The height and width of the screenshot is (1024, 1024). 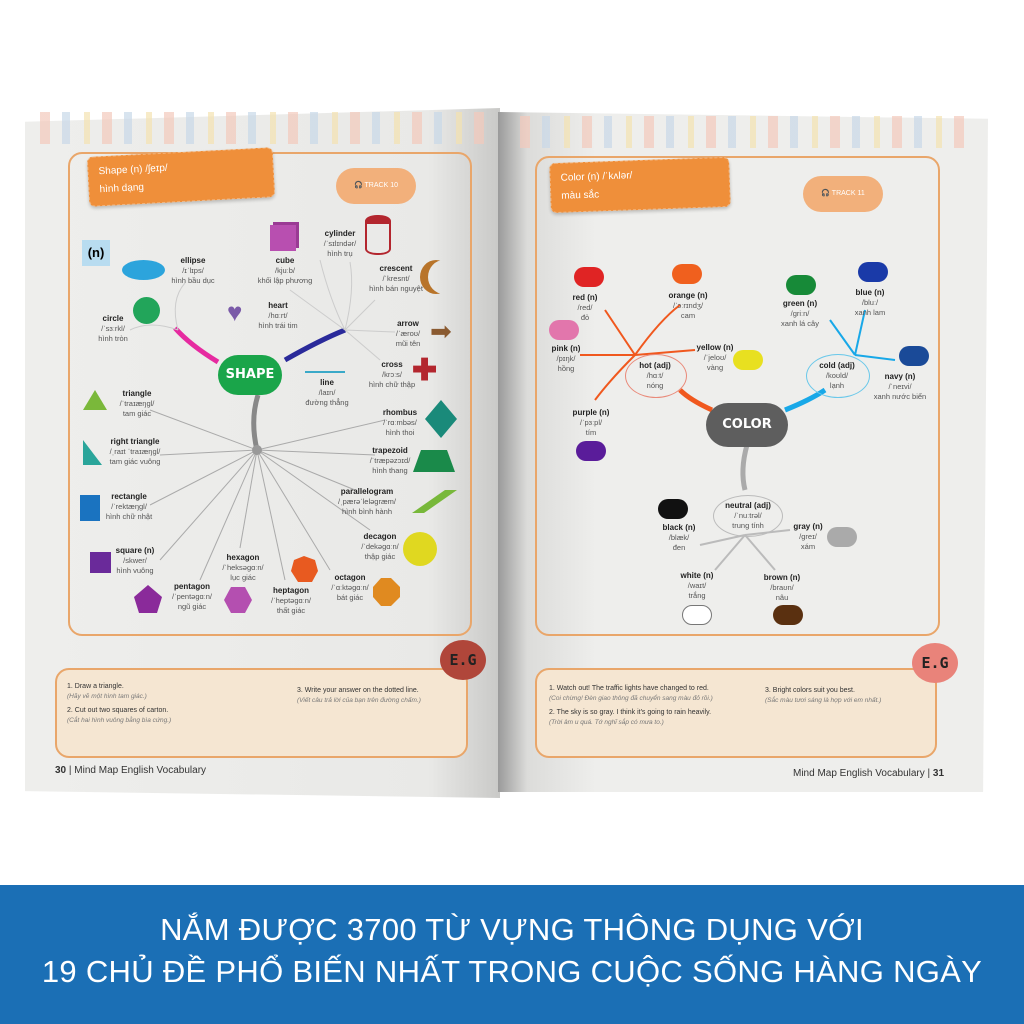 I want to click on trapezoid-shape, so click(x=434, y=461).